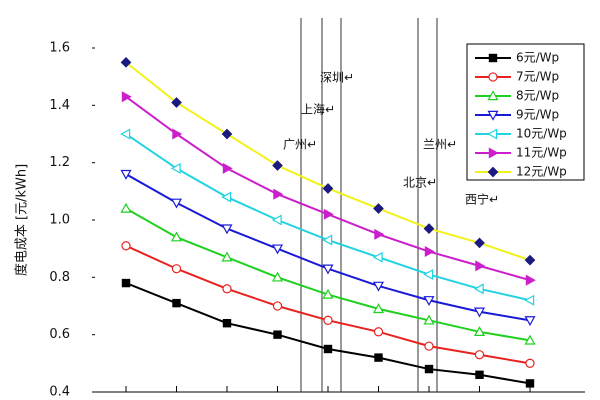 This screenshot has height=400, width=600. What do you see at coordinates (59, 334) in the screenshot?
I see `y-tick-label: 0.6` at bounding box center [59, 334].